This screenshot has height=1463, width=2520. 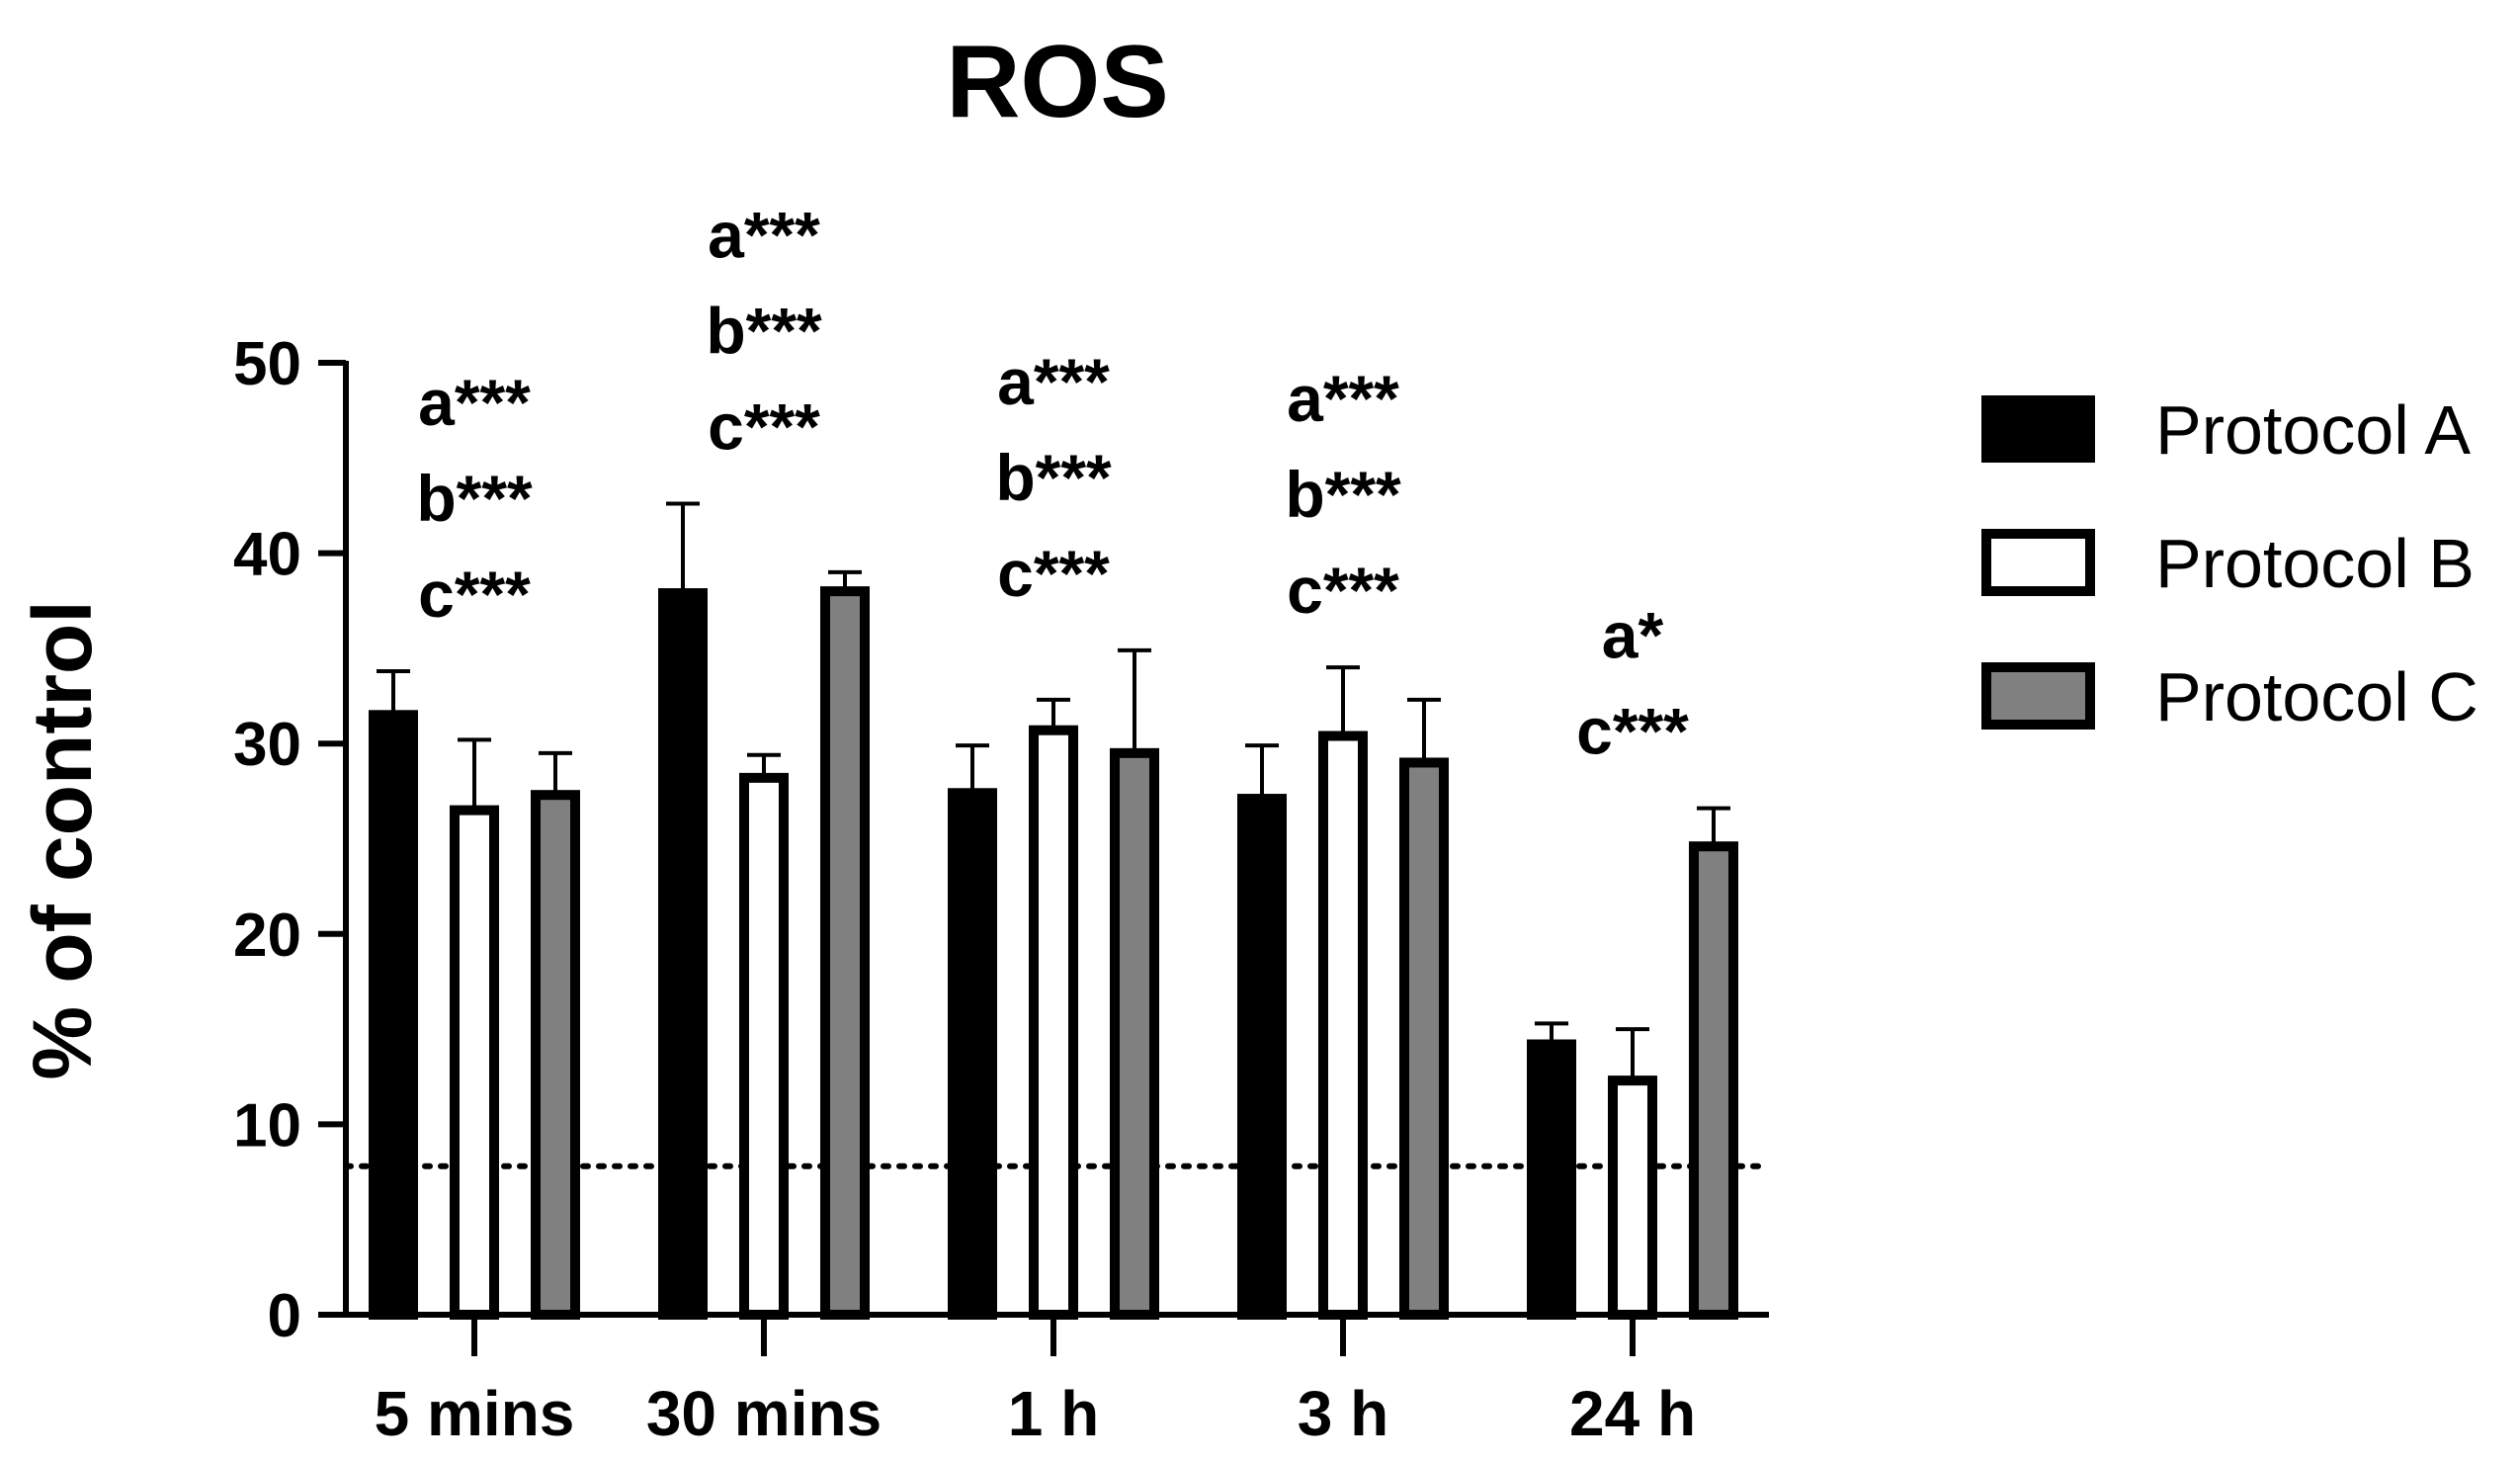 What do you see at coordinates (62, 839) in the screenshot?
I see `y-axis-label: % of control` at bounding box center [62, 839].